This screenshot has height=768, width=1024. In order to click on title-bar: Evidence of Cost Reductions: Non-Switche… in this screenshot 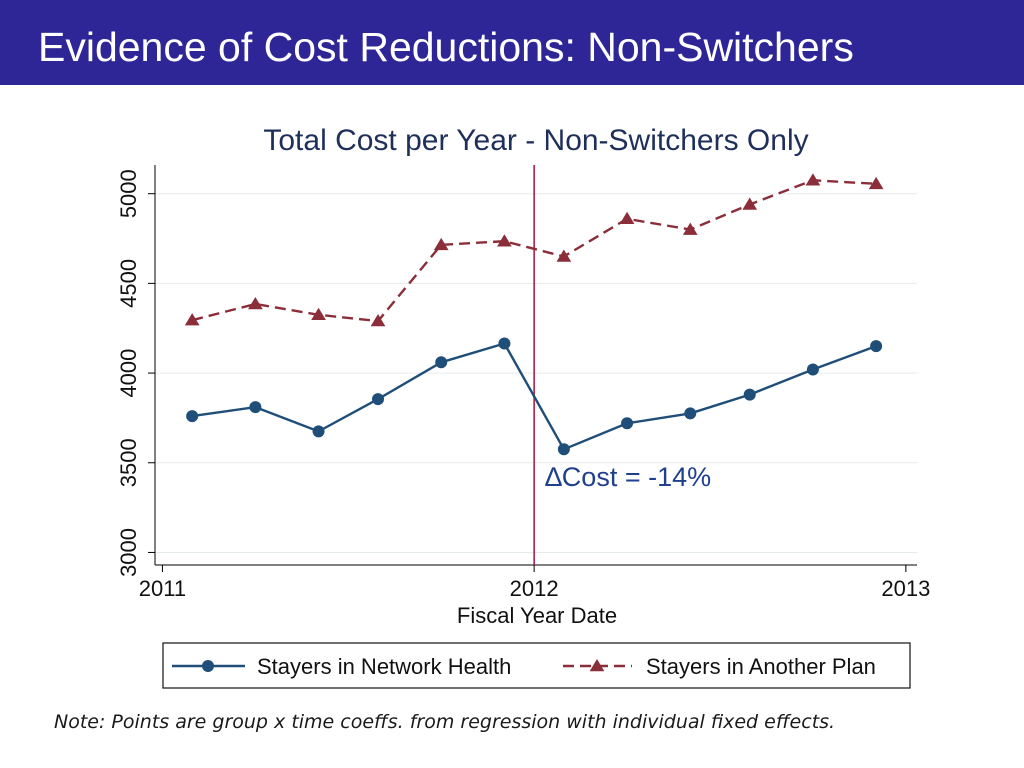, I will do `click(512, 42)`.